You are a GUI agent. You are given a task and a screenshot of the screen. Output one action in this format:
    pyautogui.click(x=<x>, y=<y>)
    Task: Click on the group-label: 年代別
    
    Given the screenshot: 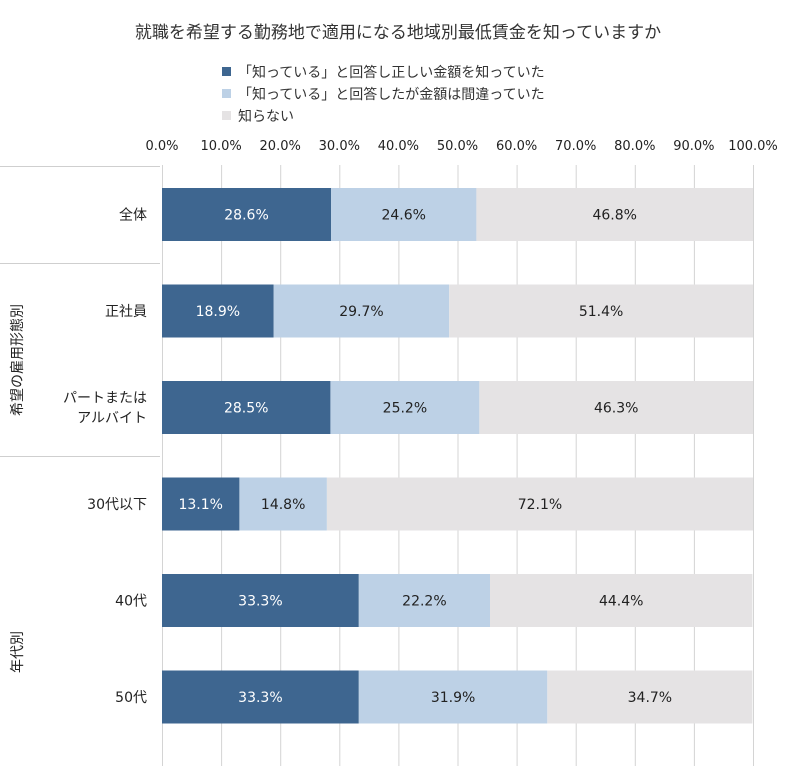 What is the action you would take?
    pyautogui.click(x=18, y=652)
    